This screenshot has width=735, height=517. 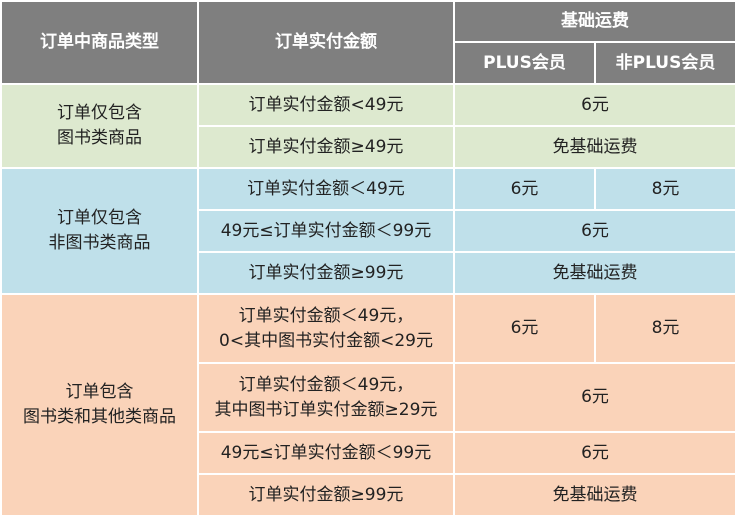 What do you see at coordinates (326, 42) in the screenshot?
I see `header-amount: 订单实付金额` at bounding box center [326, 42].